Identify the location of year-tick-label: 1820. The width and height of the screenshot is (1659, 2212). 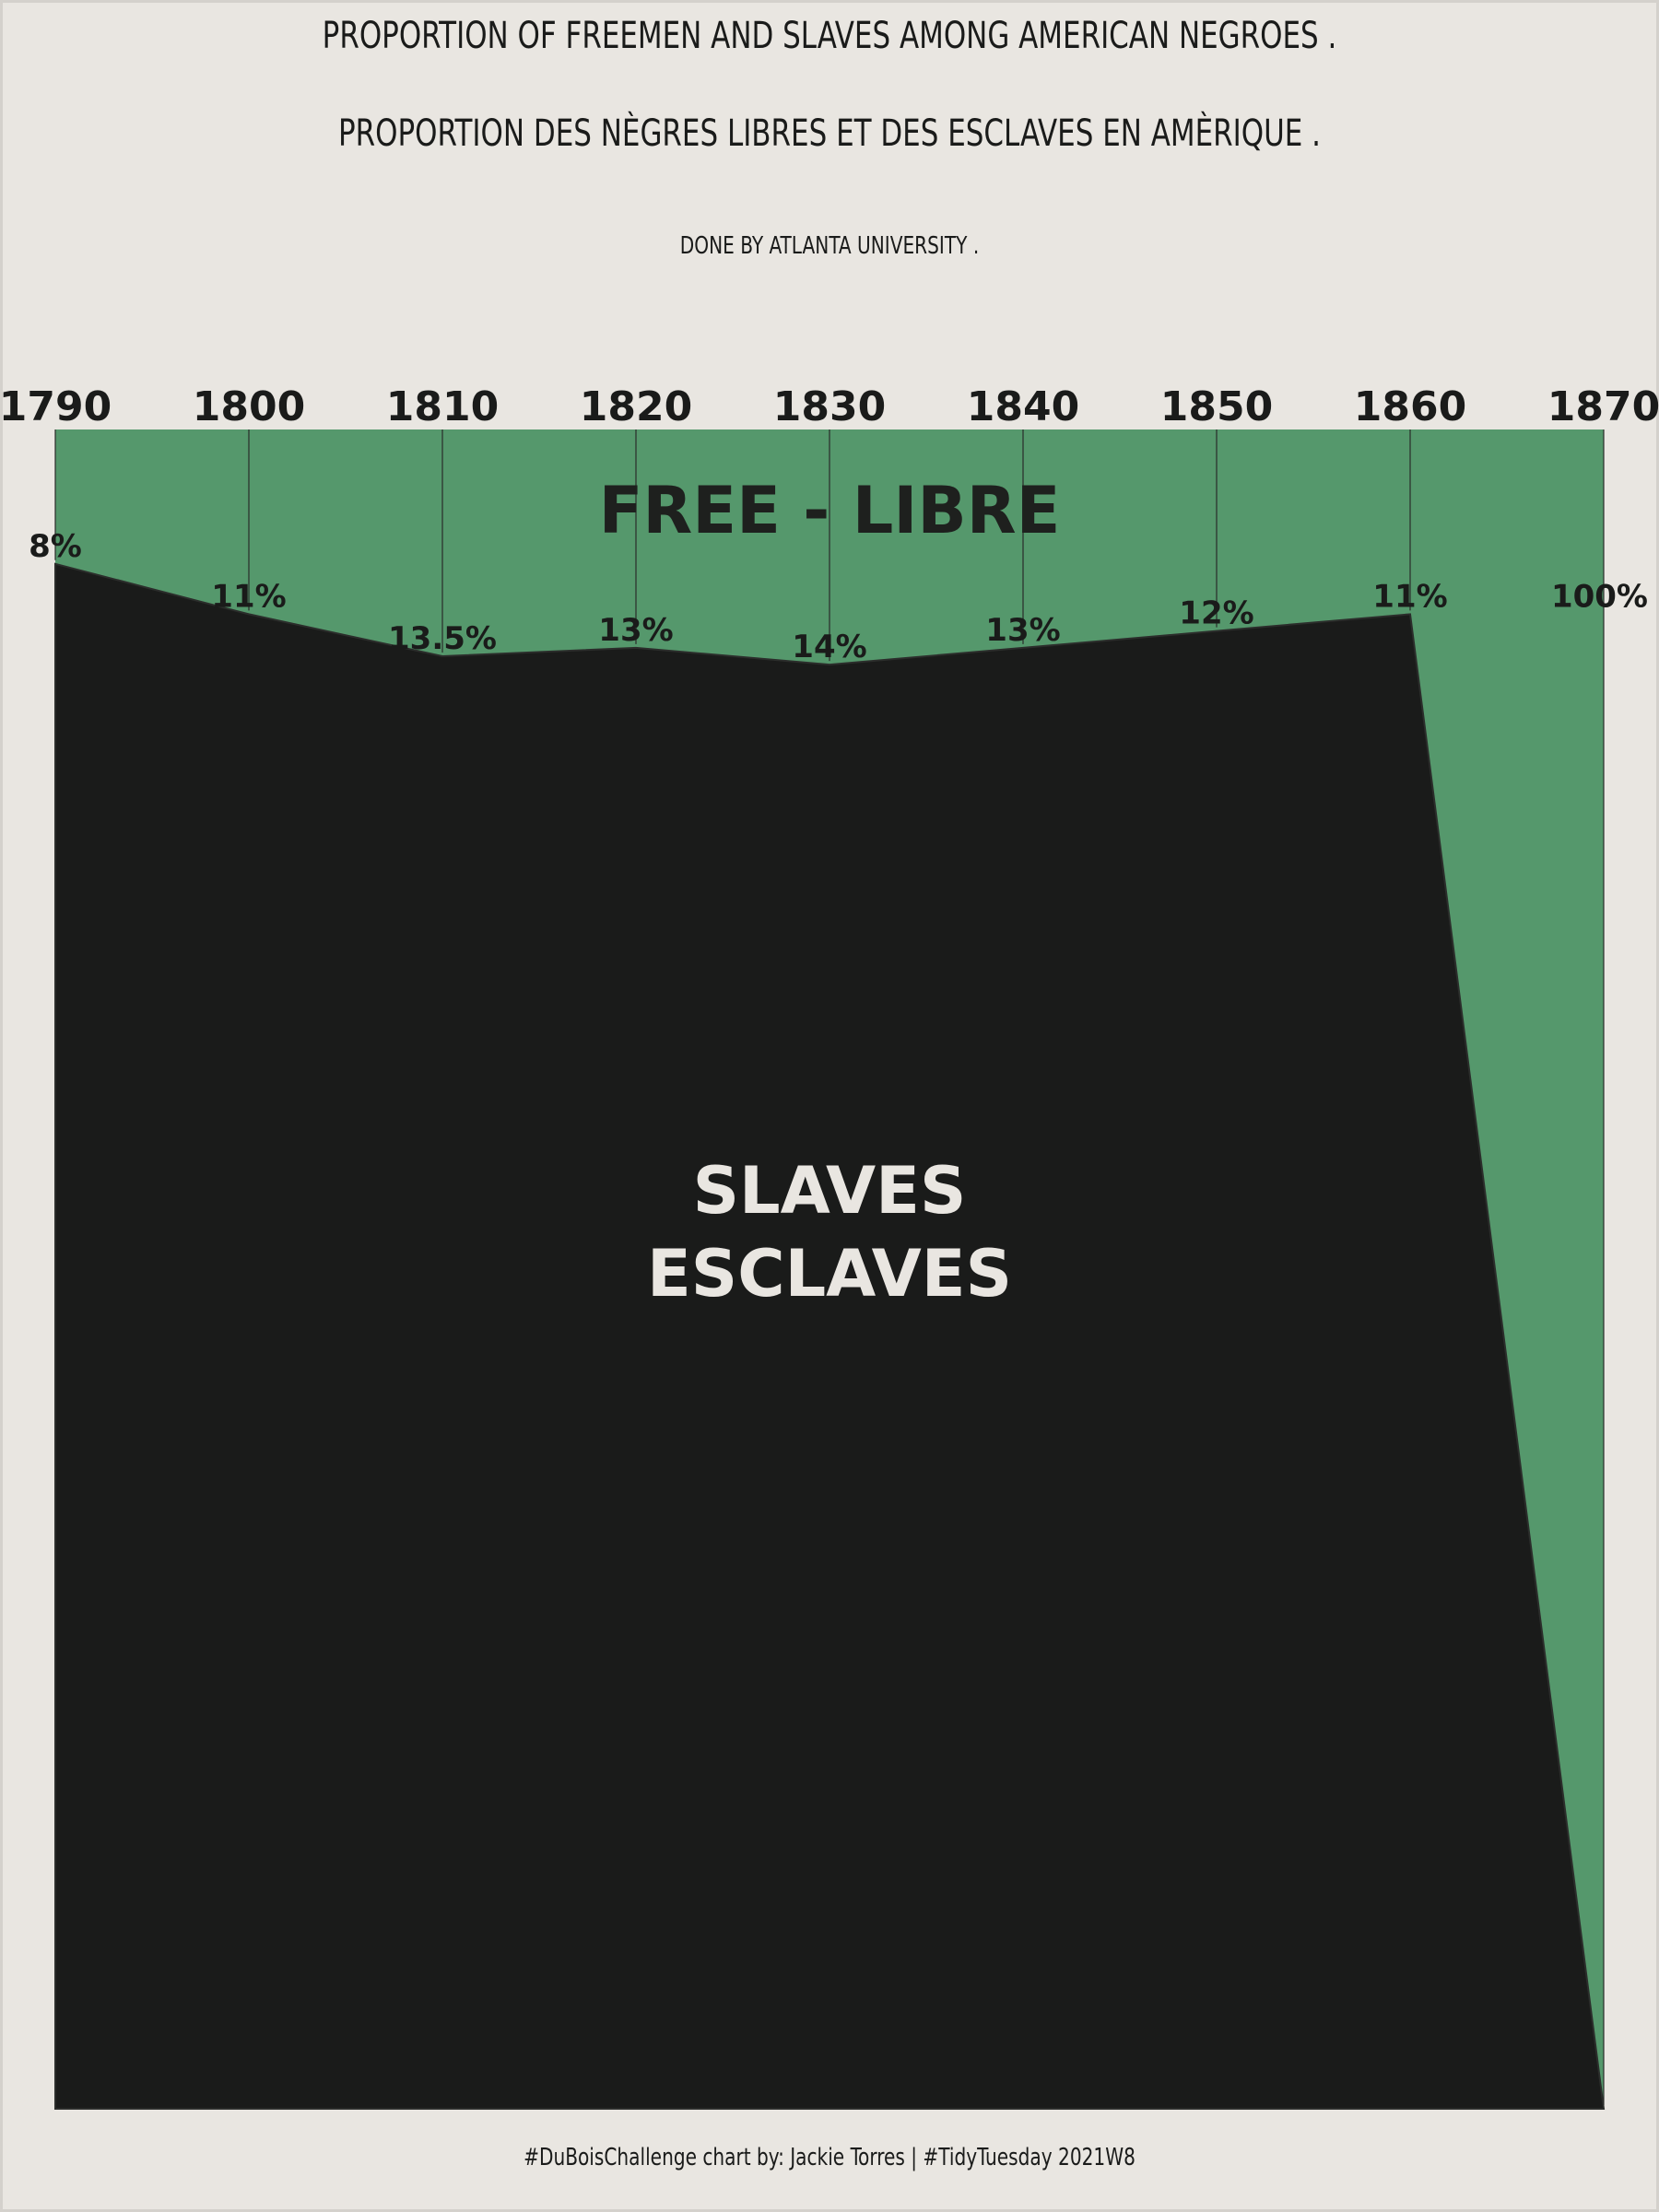
(636, 406).